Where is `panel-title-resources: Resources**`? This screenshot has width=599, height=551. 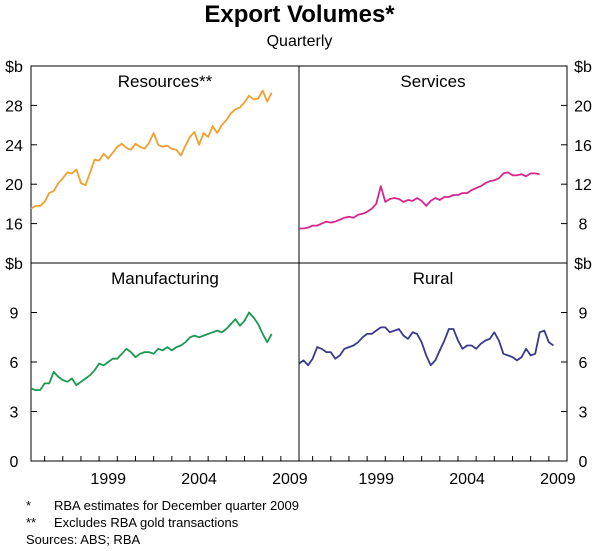 panel-title-resources: Resources** is located at coordinates (165, 81).